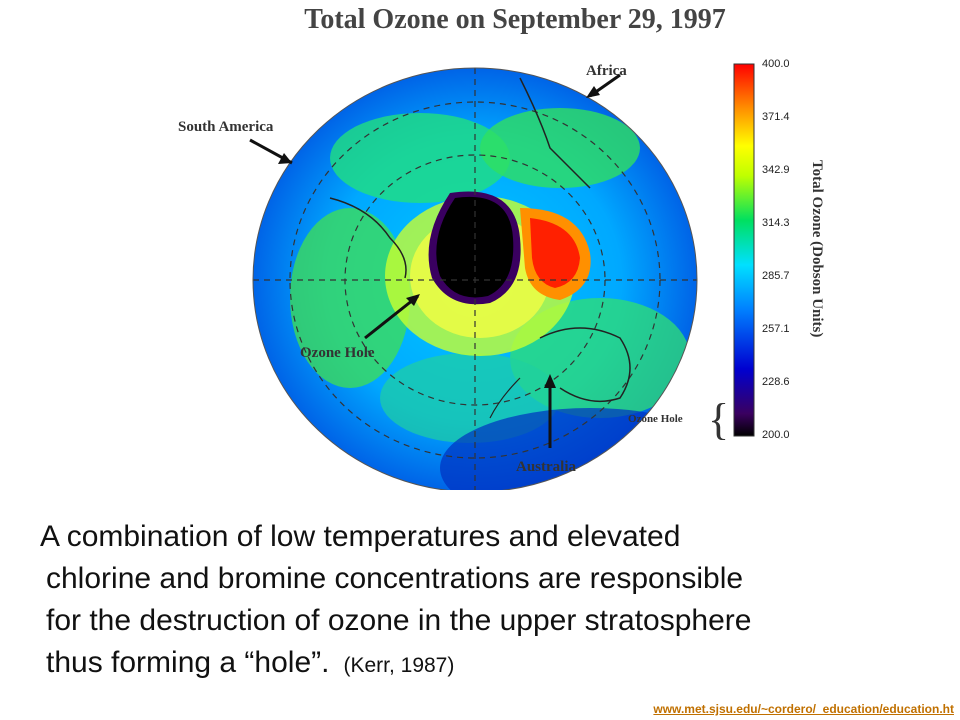 This screenshot has height=720, width=960. Describe the element at coordinates (399, 665) in the screenshot. I see `citation: (Kerr, 1987)` at that location.